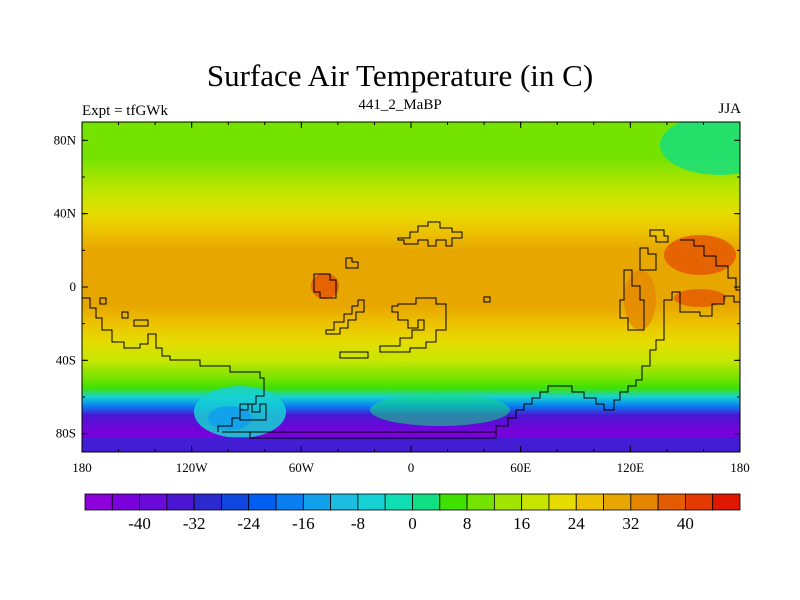 The width and height of the screenshot is (800, 600). I want to click on y-tick-label: 40S, so click(66, 359).